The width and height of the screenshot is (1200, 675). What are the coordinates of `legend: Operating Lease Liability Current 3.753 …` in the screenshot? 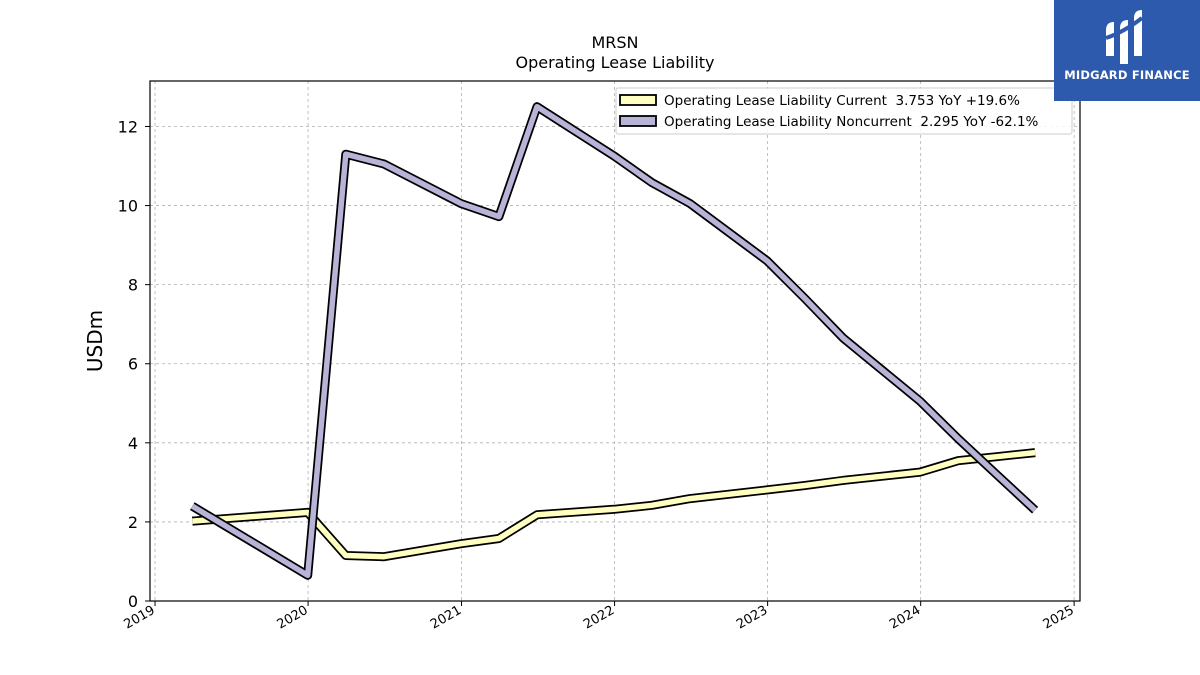 It's located at (844, 111).